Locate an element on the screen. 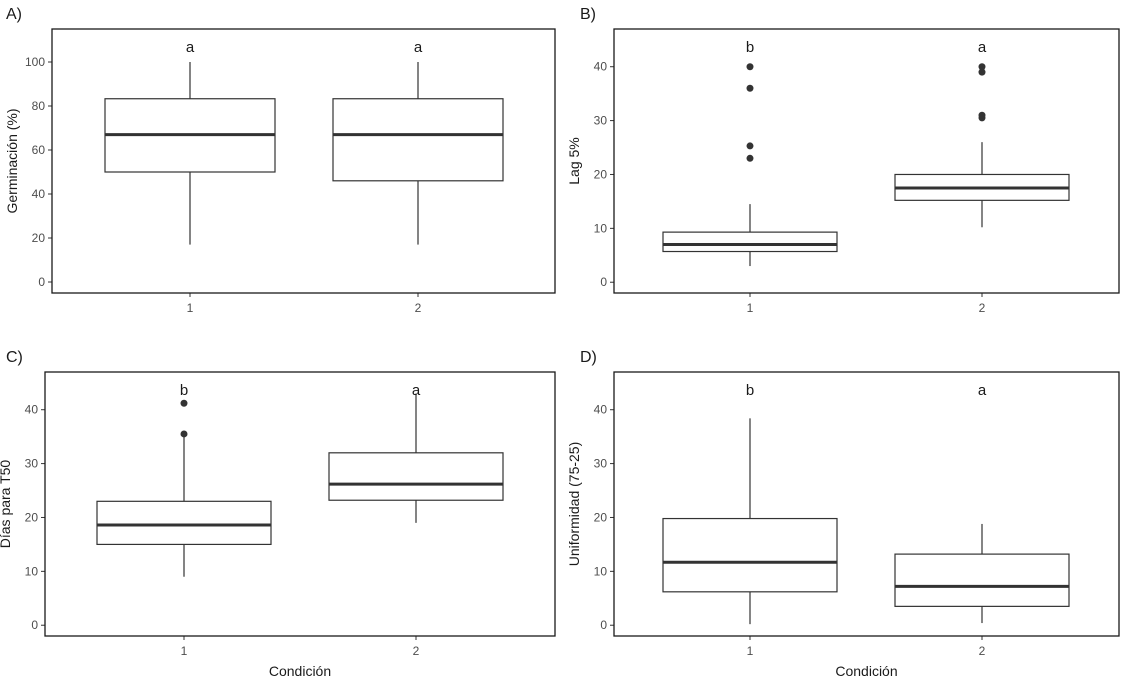 The height and width of the screenshot is (685, 1134). y-tick-label: 60 is located at coordinates (39, 150).